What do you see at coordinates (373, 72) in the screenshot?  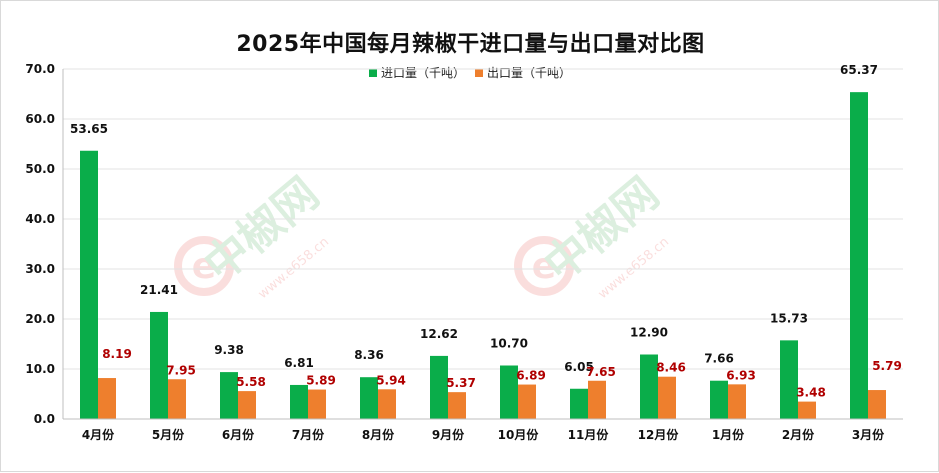 I see `legend-swatch-import` at bounding box center [373, 72].